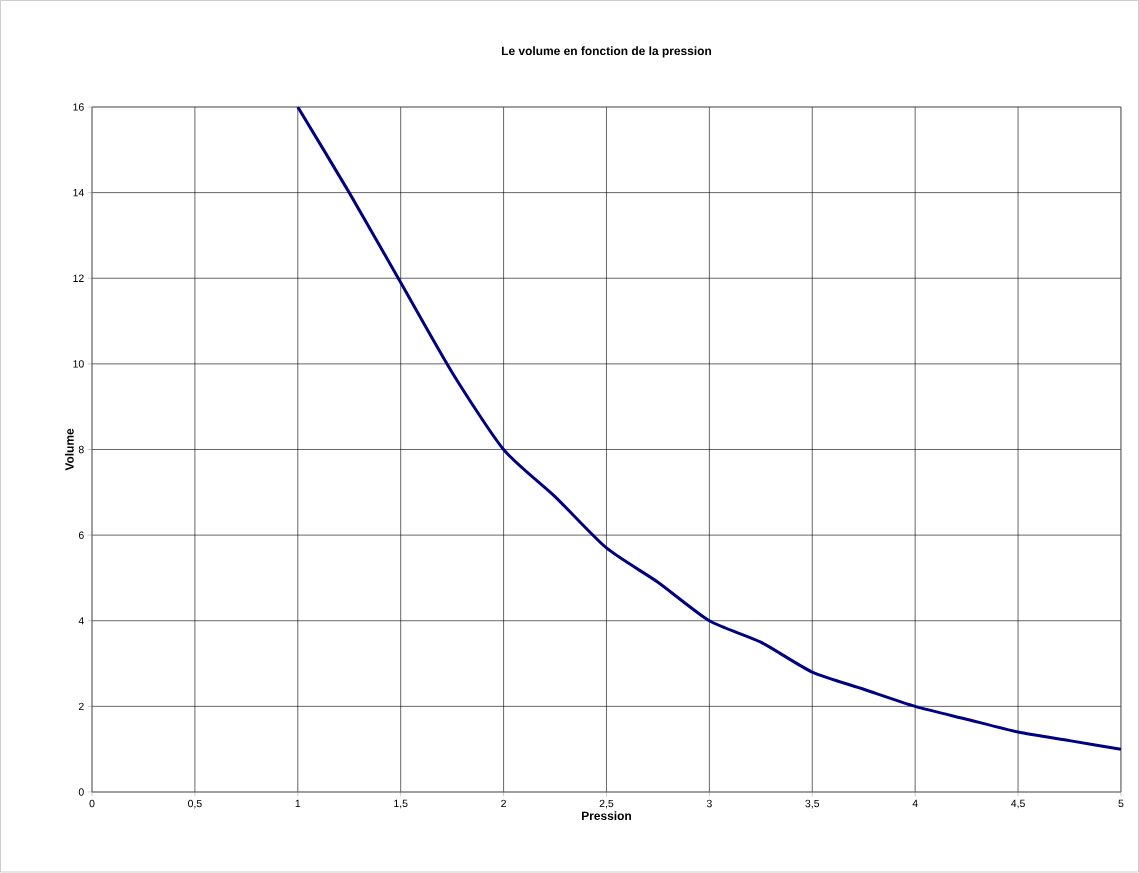  What do you see at coordinates (606, 52) in the screenshot?
I see `chart-title: Le volume en fonction de la pression` at bounding box center [606, 52].